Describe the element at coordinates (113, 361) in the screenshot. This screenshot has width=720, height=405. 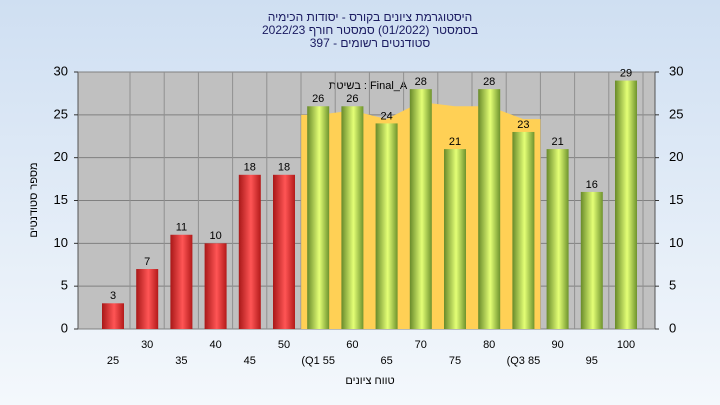
I see `x-tick-label: 25` at that location.